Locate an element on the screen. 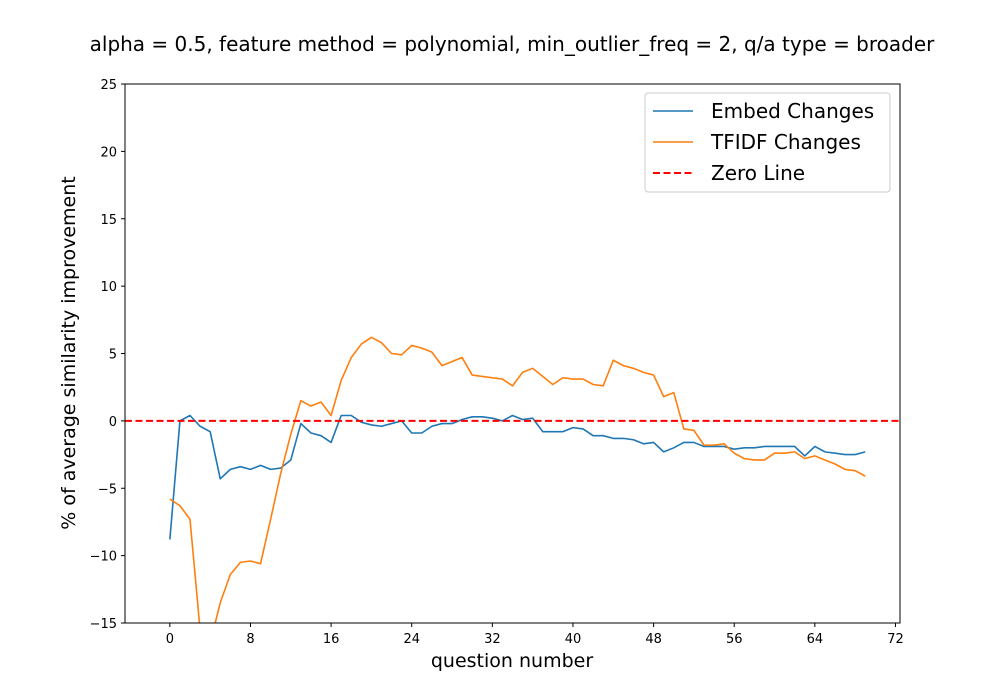  x-tick-label: 40 is located at coordinates (573, 639).